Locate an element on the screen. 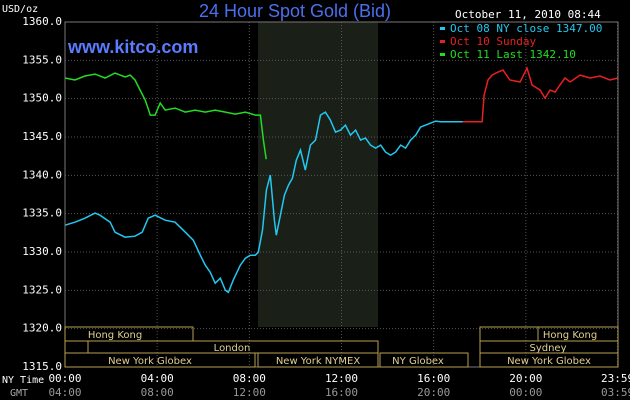  x2-tick-label: 16:00 is located at coordinates (341, 392).